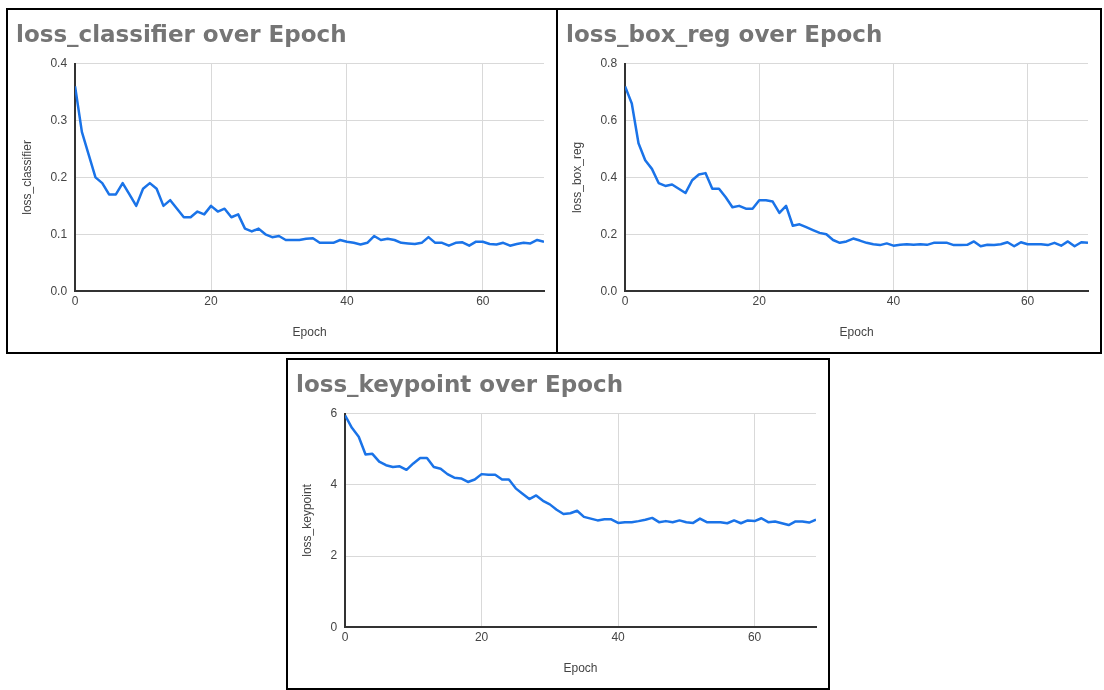  I want to click on y-axis-title: loss_classifier, so click(26, 177).